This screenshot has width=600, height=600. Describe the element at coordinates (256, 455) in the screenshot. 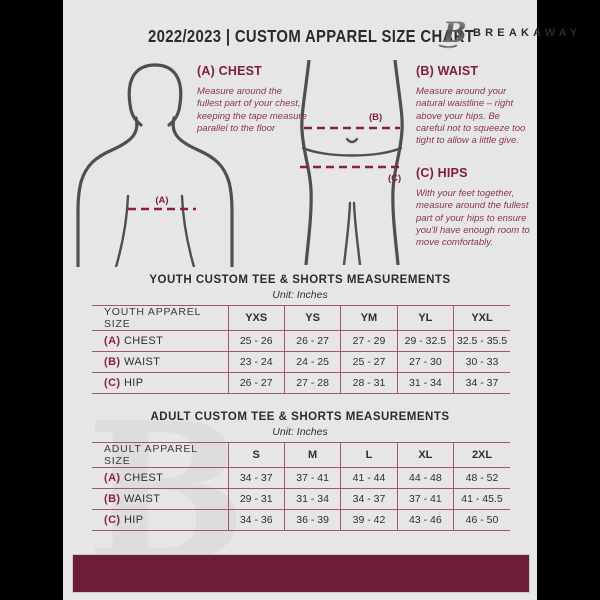

I see `adult-size-s: S` at that location.